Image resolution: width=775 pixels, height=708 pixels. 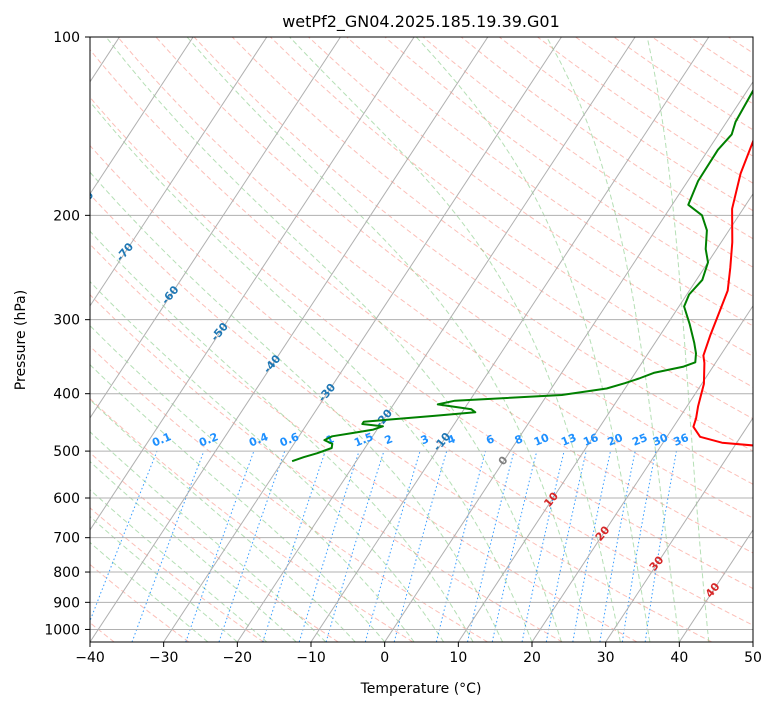 What do you see at coordinates (421, 22) in the screenshot?
I see `chart-title: wetPf2_GN04.2025.185.19.39.G01` at bounding box center [421, 22].